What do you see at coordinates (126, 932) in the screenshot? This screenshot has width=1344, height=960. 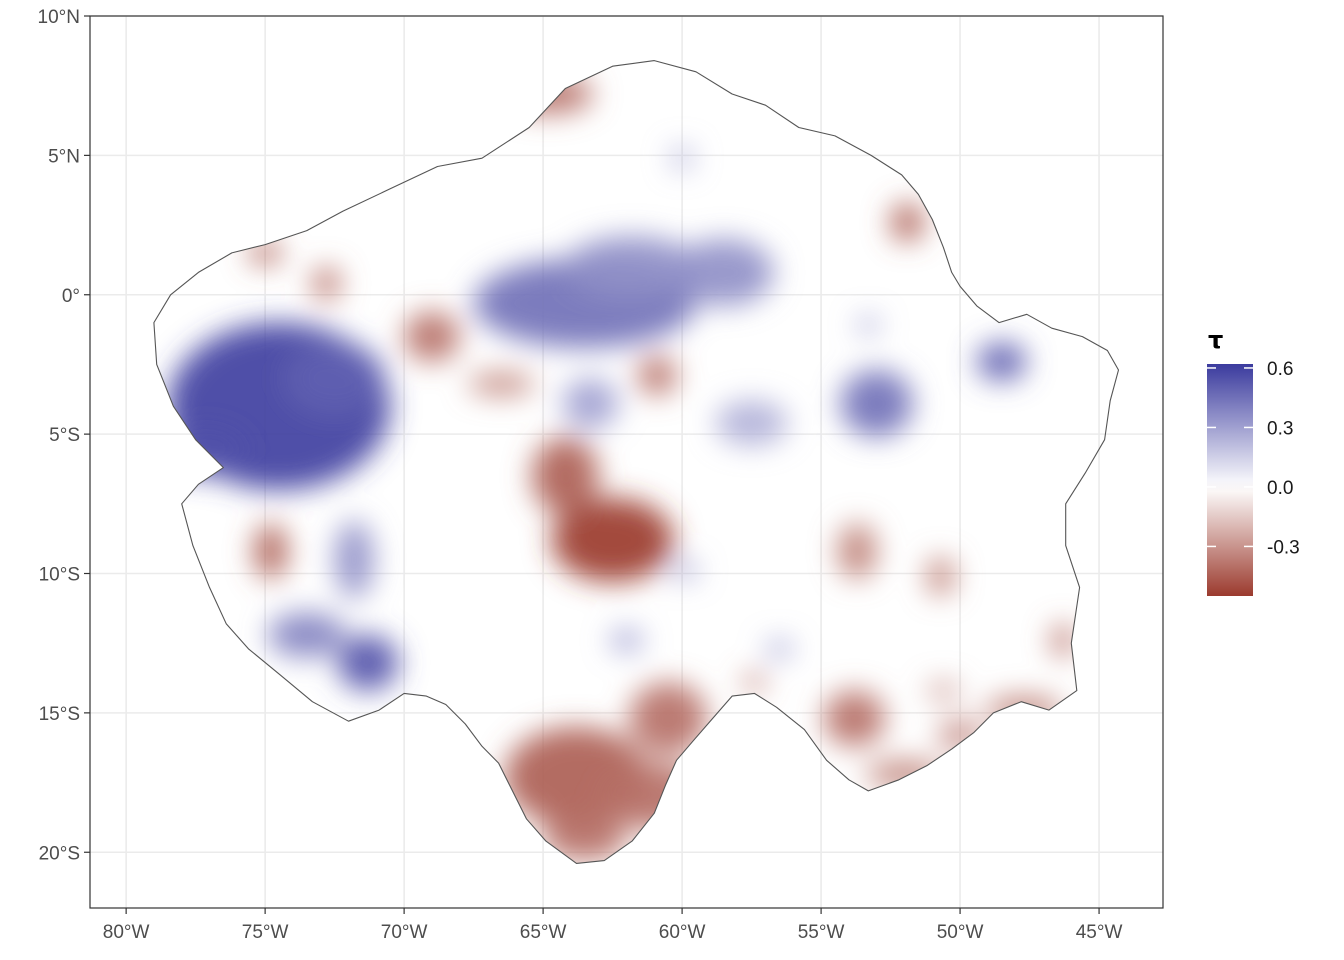 I see `x-tick-label: 80°W` at bounding box center [126, 932].